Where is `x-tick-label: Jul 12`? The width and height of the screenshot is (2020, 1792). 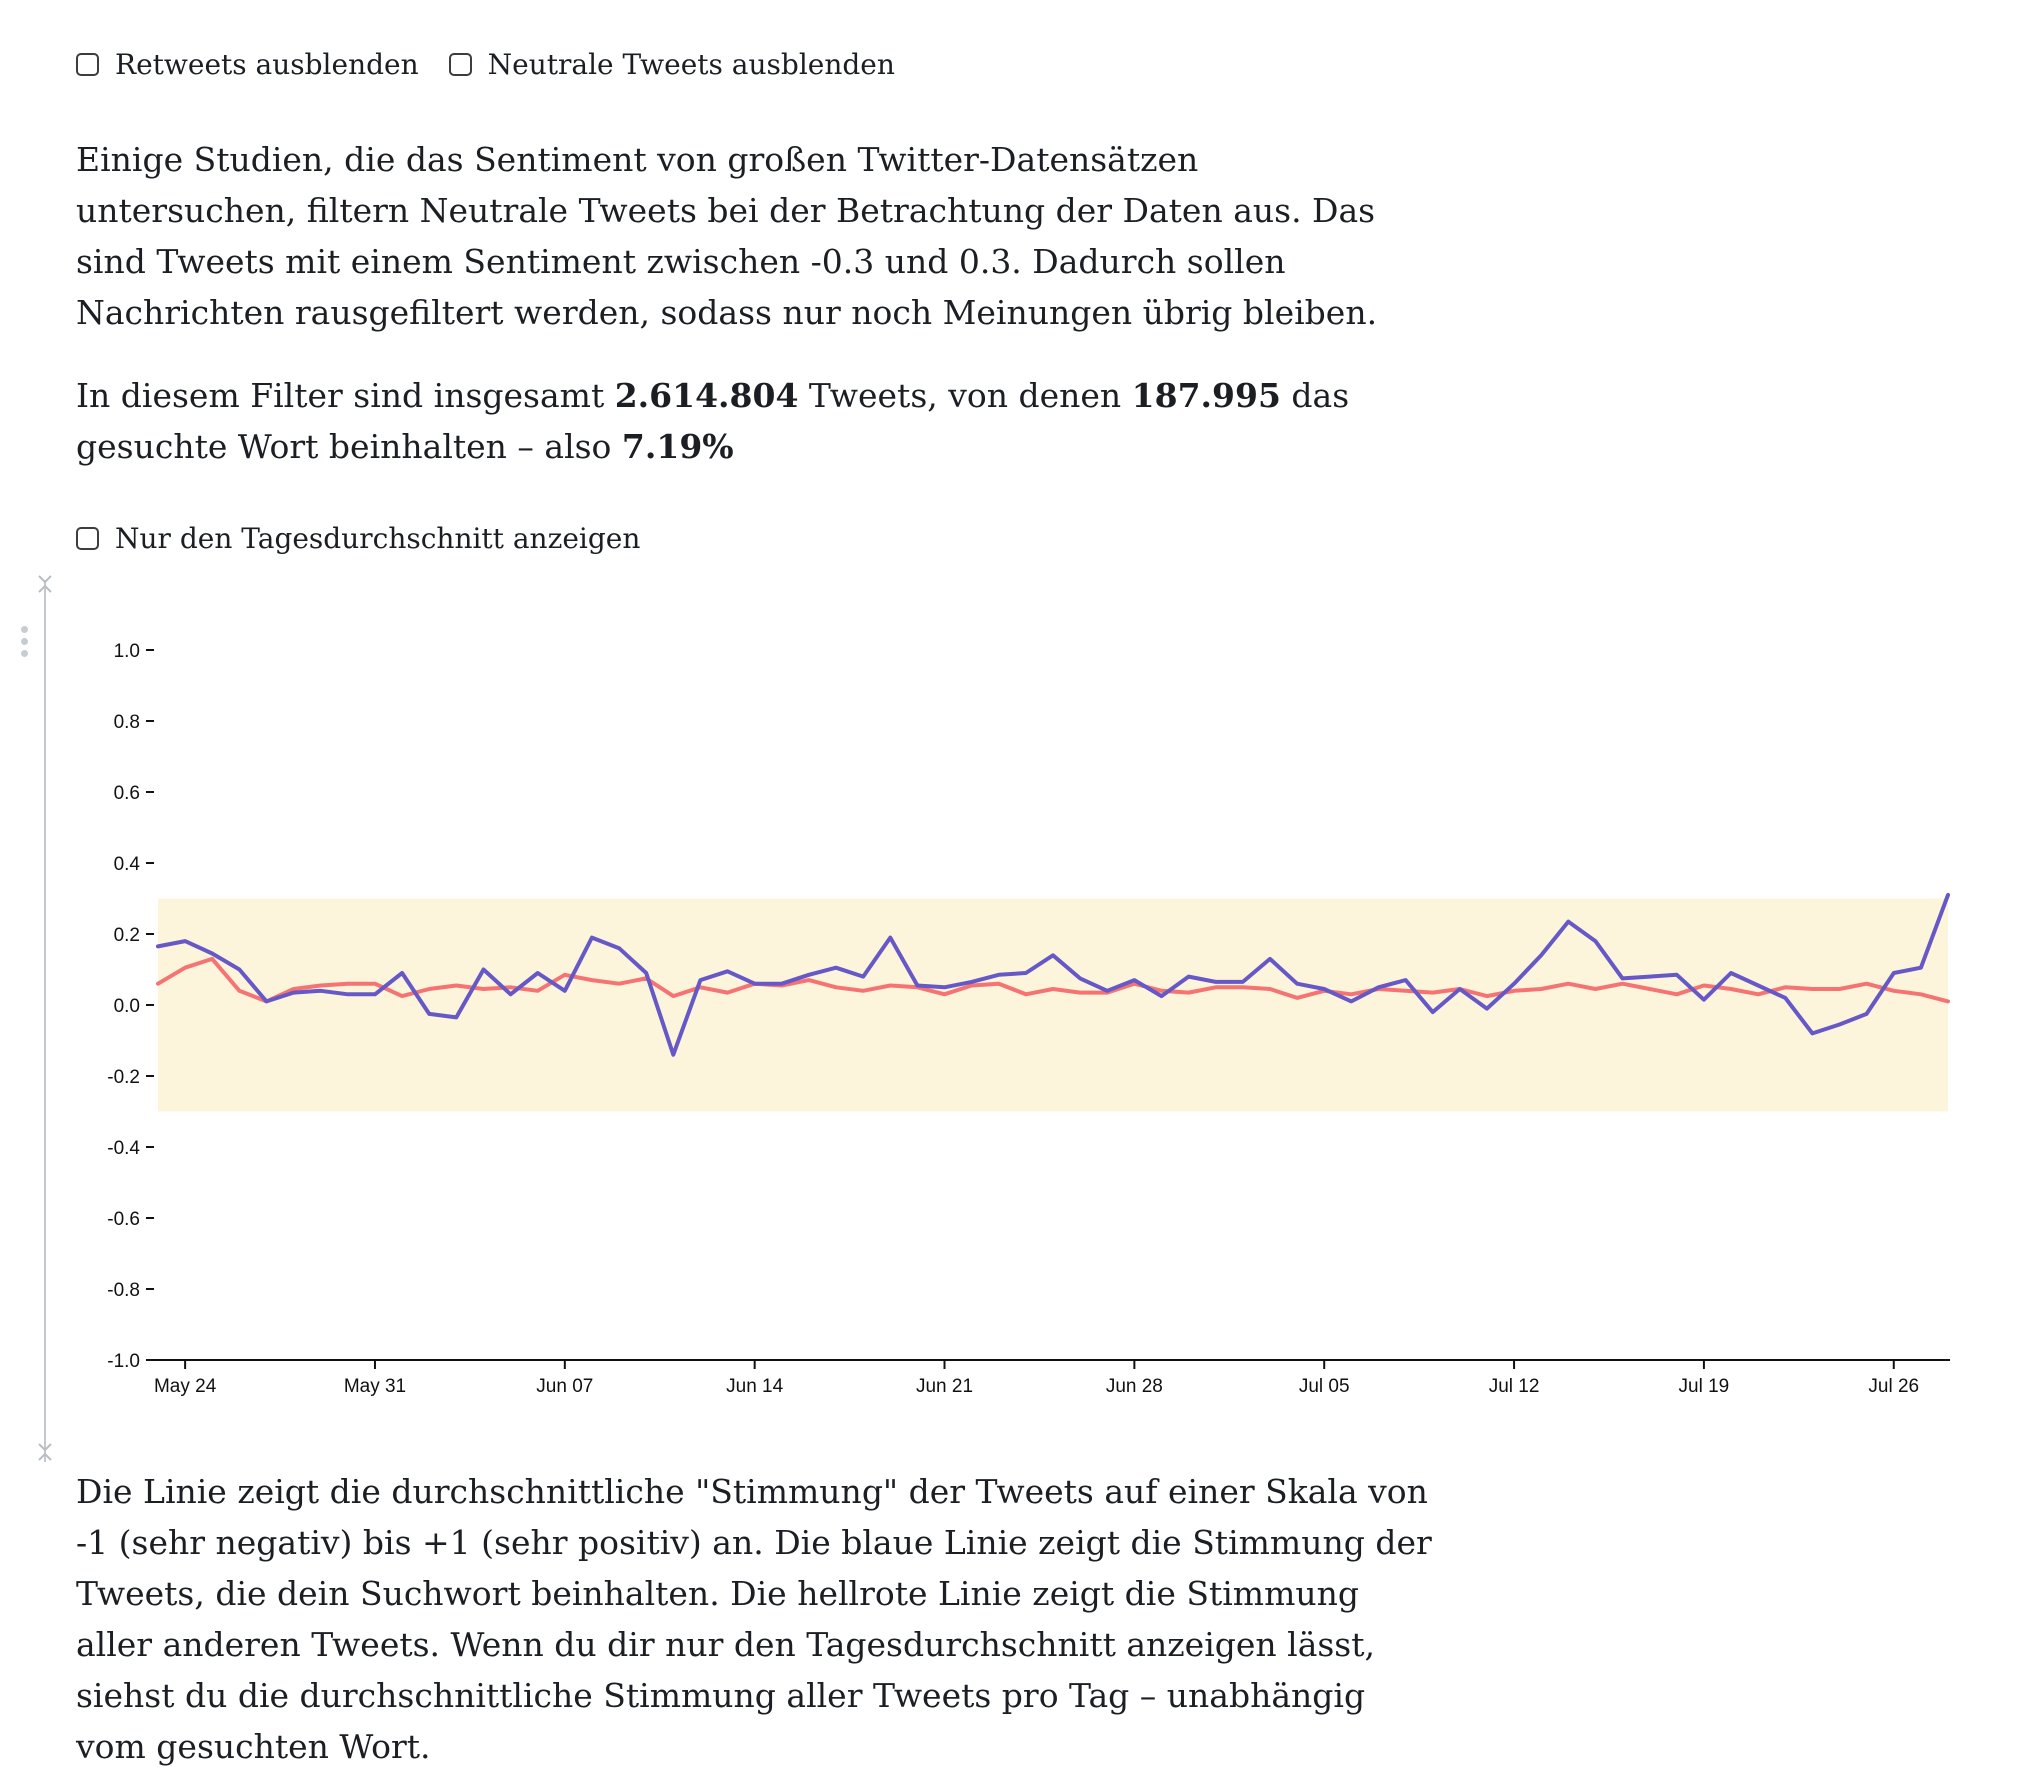 x-tick-label: Jul 12 is located at coordinates (1514, 1386).